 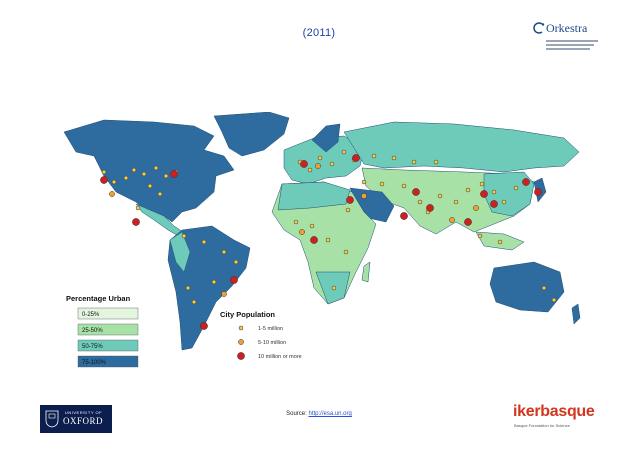 What do you see at coordinates (270, 329) in the screenshot?
I see `legend-city-label: 1-5 million` at bounding box center [270, 329].